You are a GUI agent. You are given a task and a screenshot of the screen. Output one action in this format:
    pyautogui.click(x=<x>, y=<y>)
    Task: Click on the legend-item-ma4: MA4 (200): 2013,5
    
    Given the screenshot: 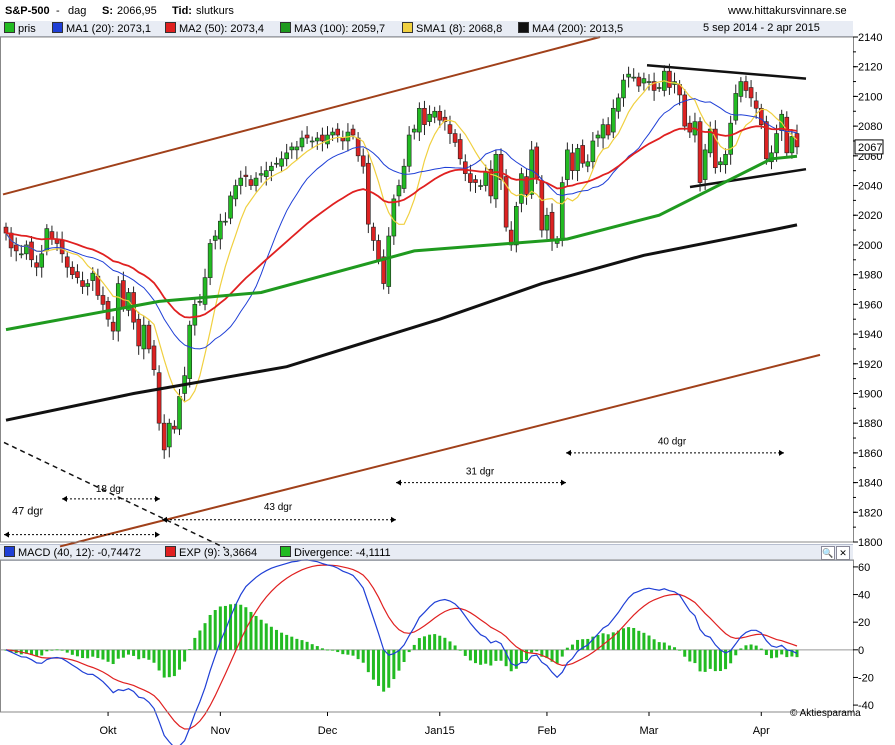 What is the action you would take?
    pyautogui.click(x=570, y=28)
    